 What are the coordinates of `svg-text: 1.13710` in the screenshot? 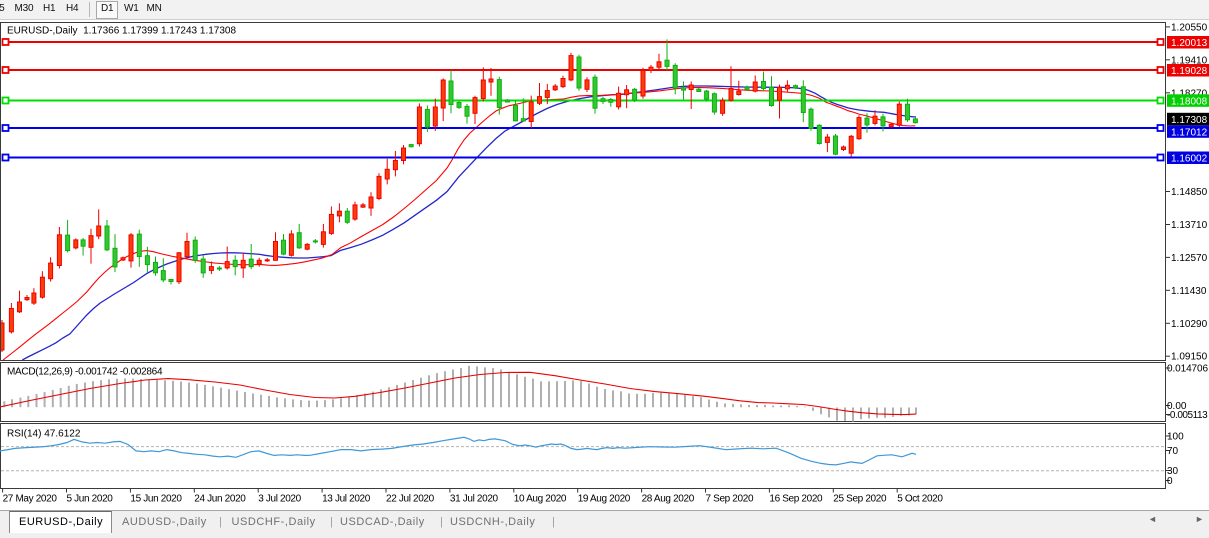 It's located at (1189, 225).